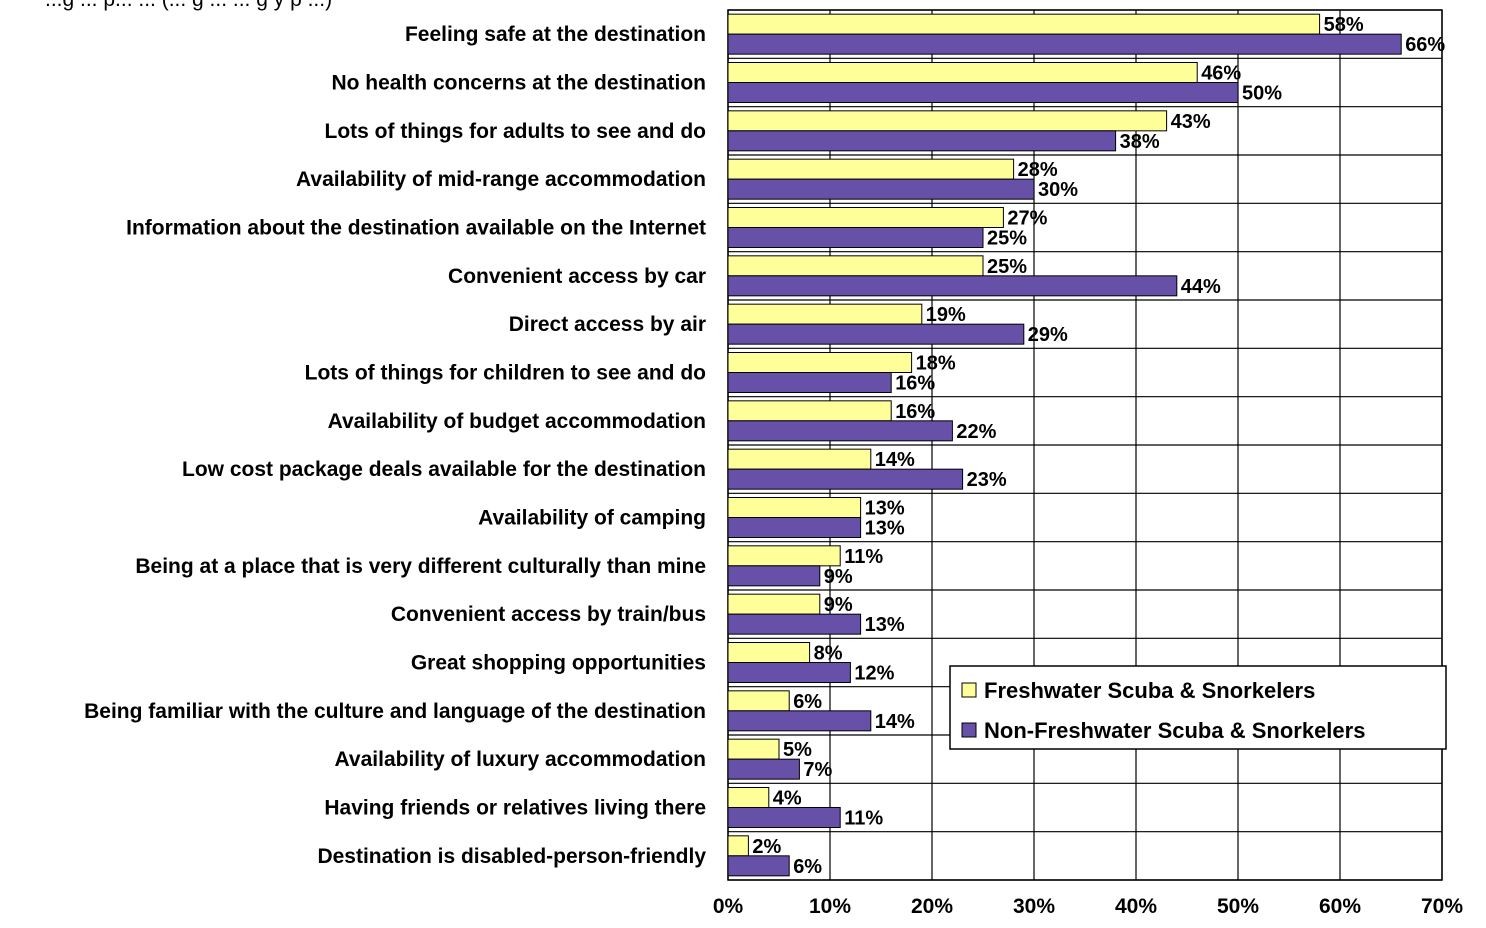 The image size is (1486, 928). What do you see at coordinates (558, 663) in the screenshot?
I see `category-label: Great shopping opportunities` at bounding box center [558, 663].